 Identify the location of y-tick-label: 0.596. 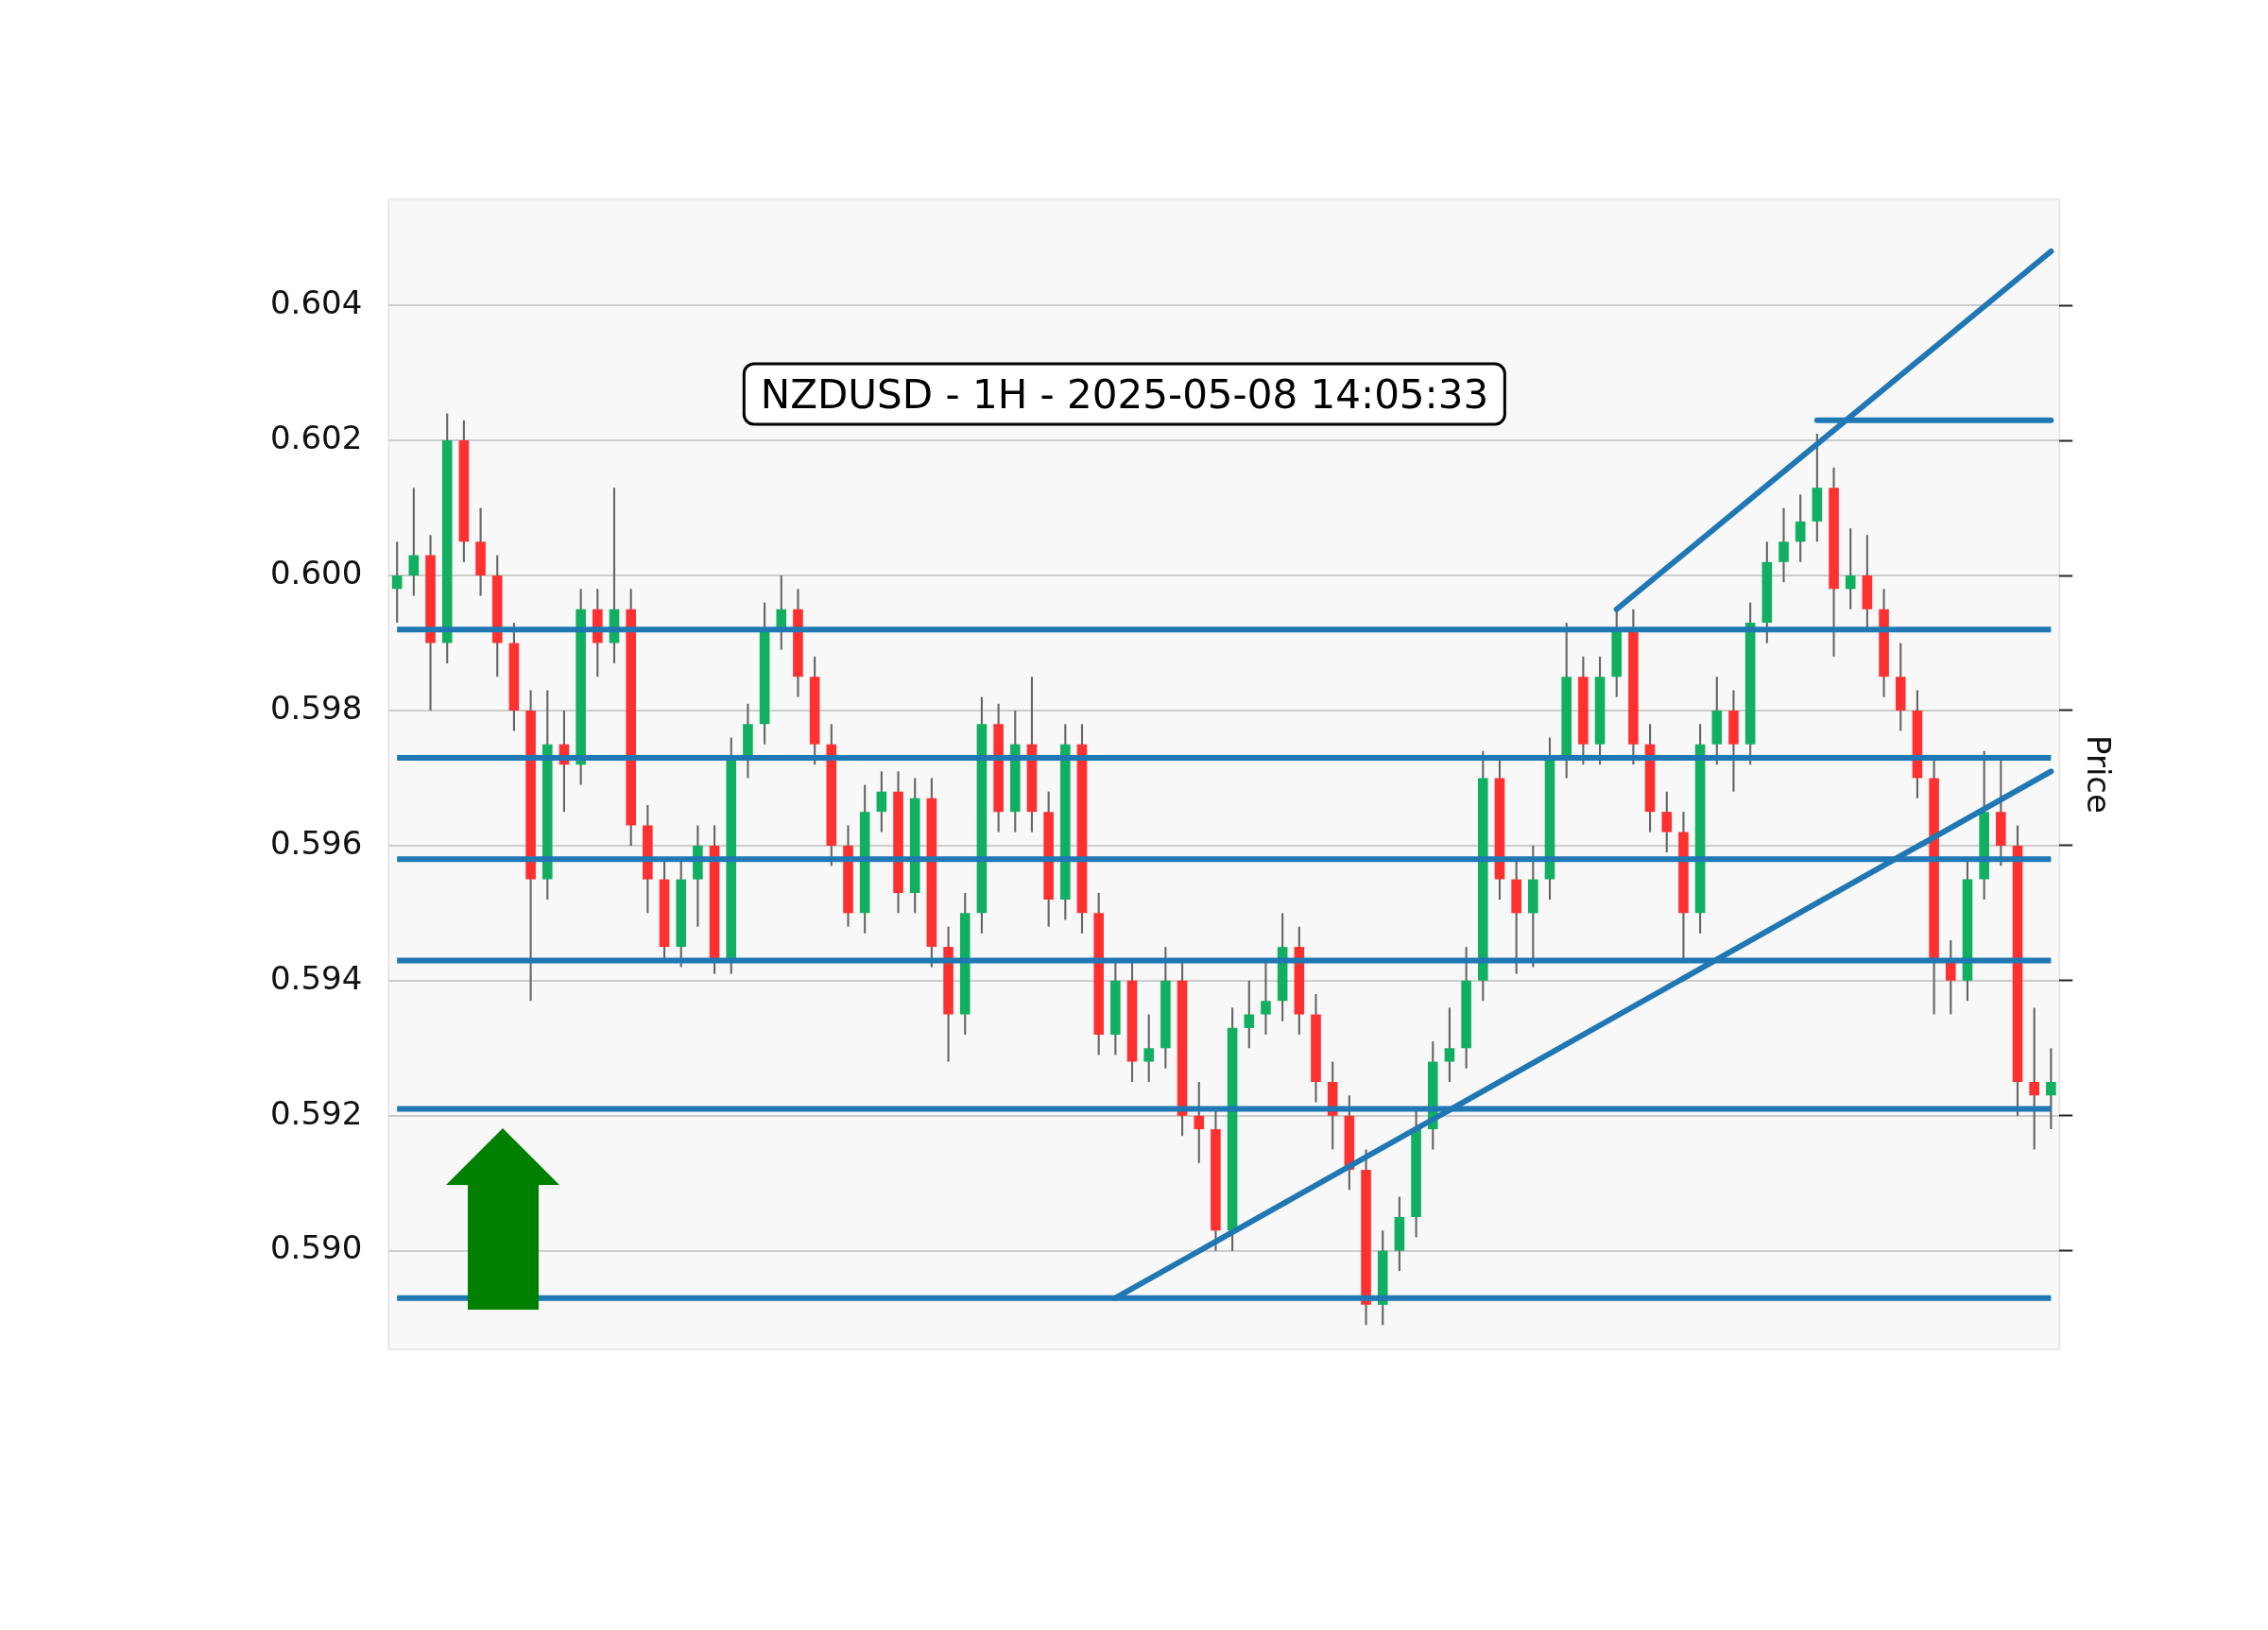
(316, 843).